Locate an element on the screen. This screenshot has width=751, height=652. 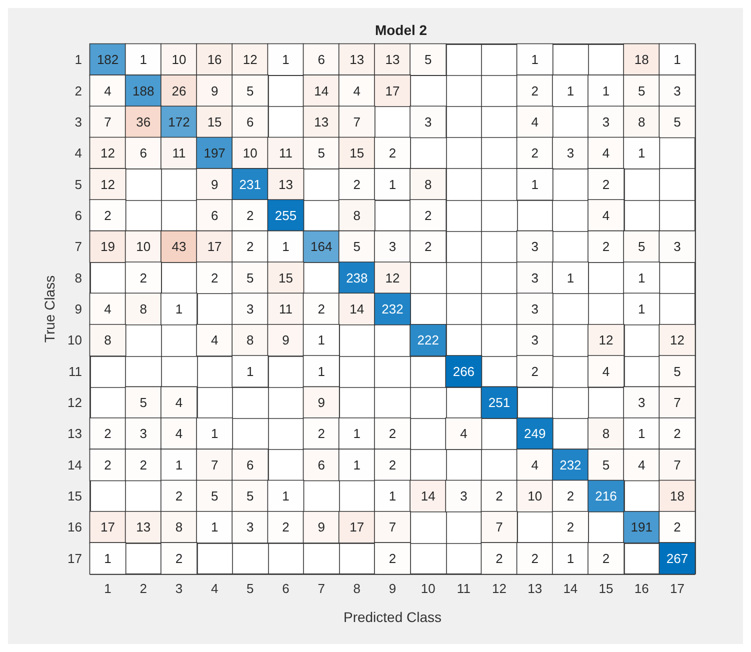
chart-title: Model 2 is located at coordinates (401, 30).